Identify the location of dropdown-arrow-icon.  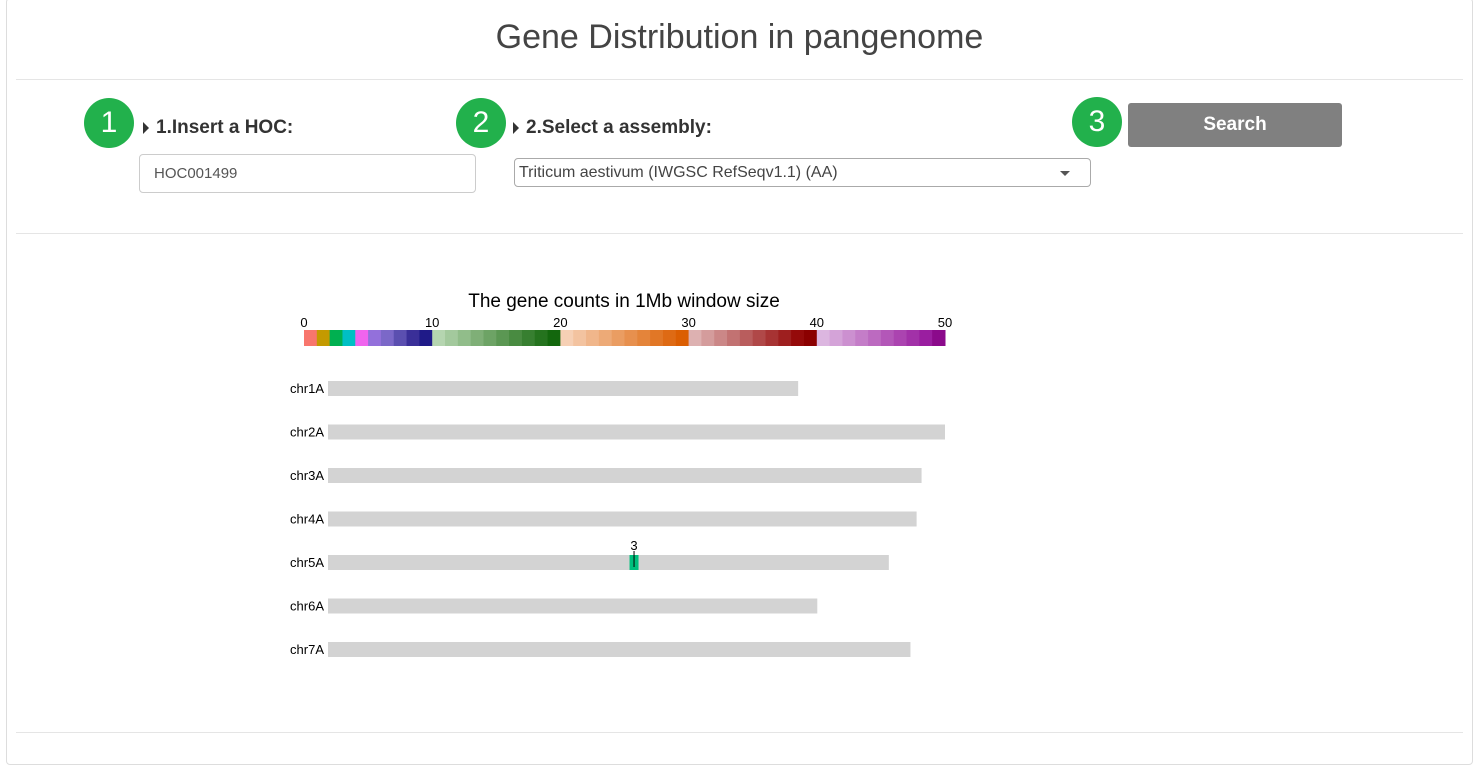
(1065, 173).